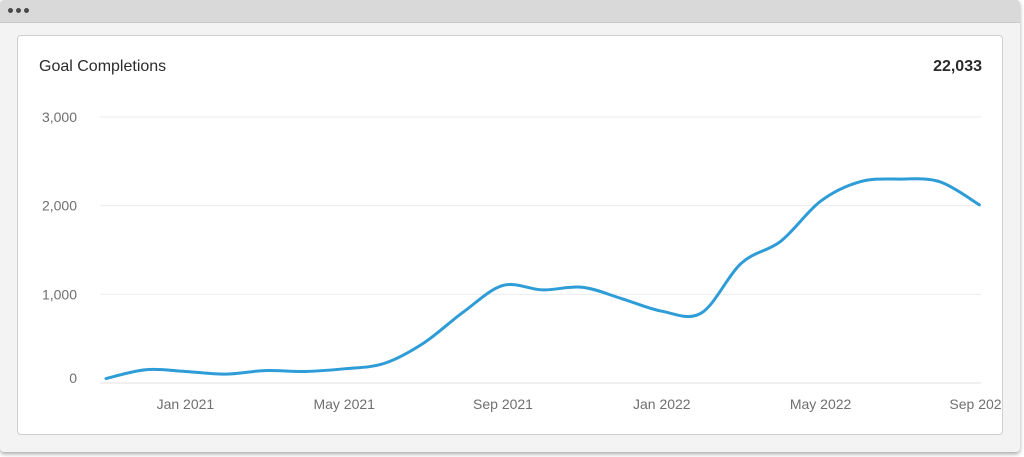  What do you see at coordinates (59, 117) in the screenshot?
I see `y-tick-label: 3,000` at bounding box center [59, 117].